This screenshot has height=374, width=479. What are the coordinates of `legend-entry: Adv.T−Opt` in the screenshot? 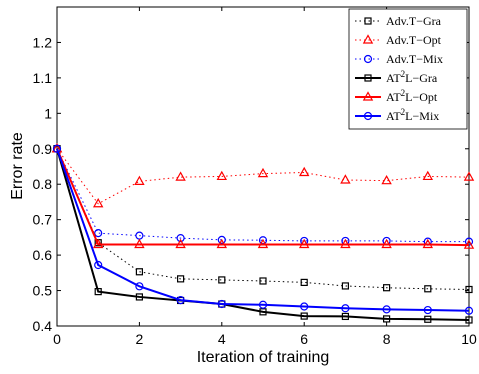 It's located at (398, 40).